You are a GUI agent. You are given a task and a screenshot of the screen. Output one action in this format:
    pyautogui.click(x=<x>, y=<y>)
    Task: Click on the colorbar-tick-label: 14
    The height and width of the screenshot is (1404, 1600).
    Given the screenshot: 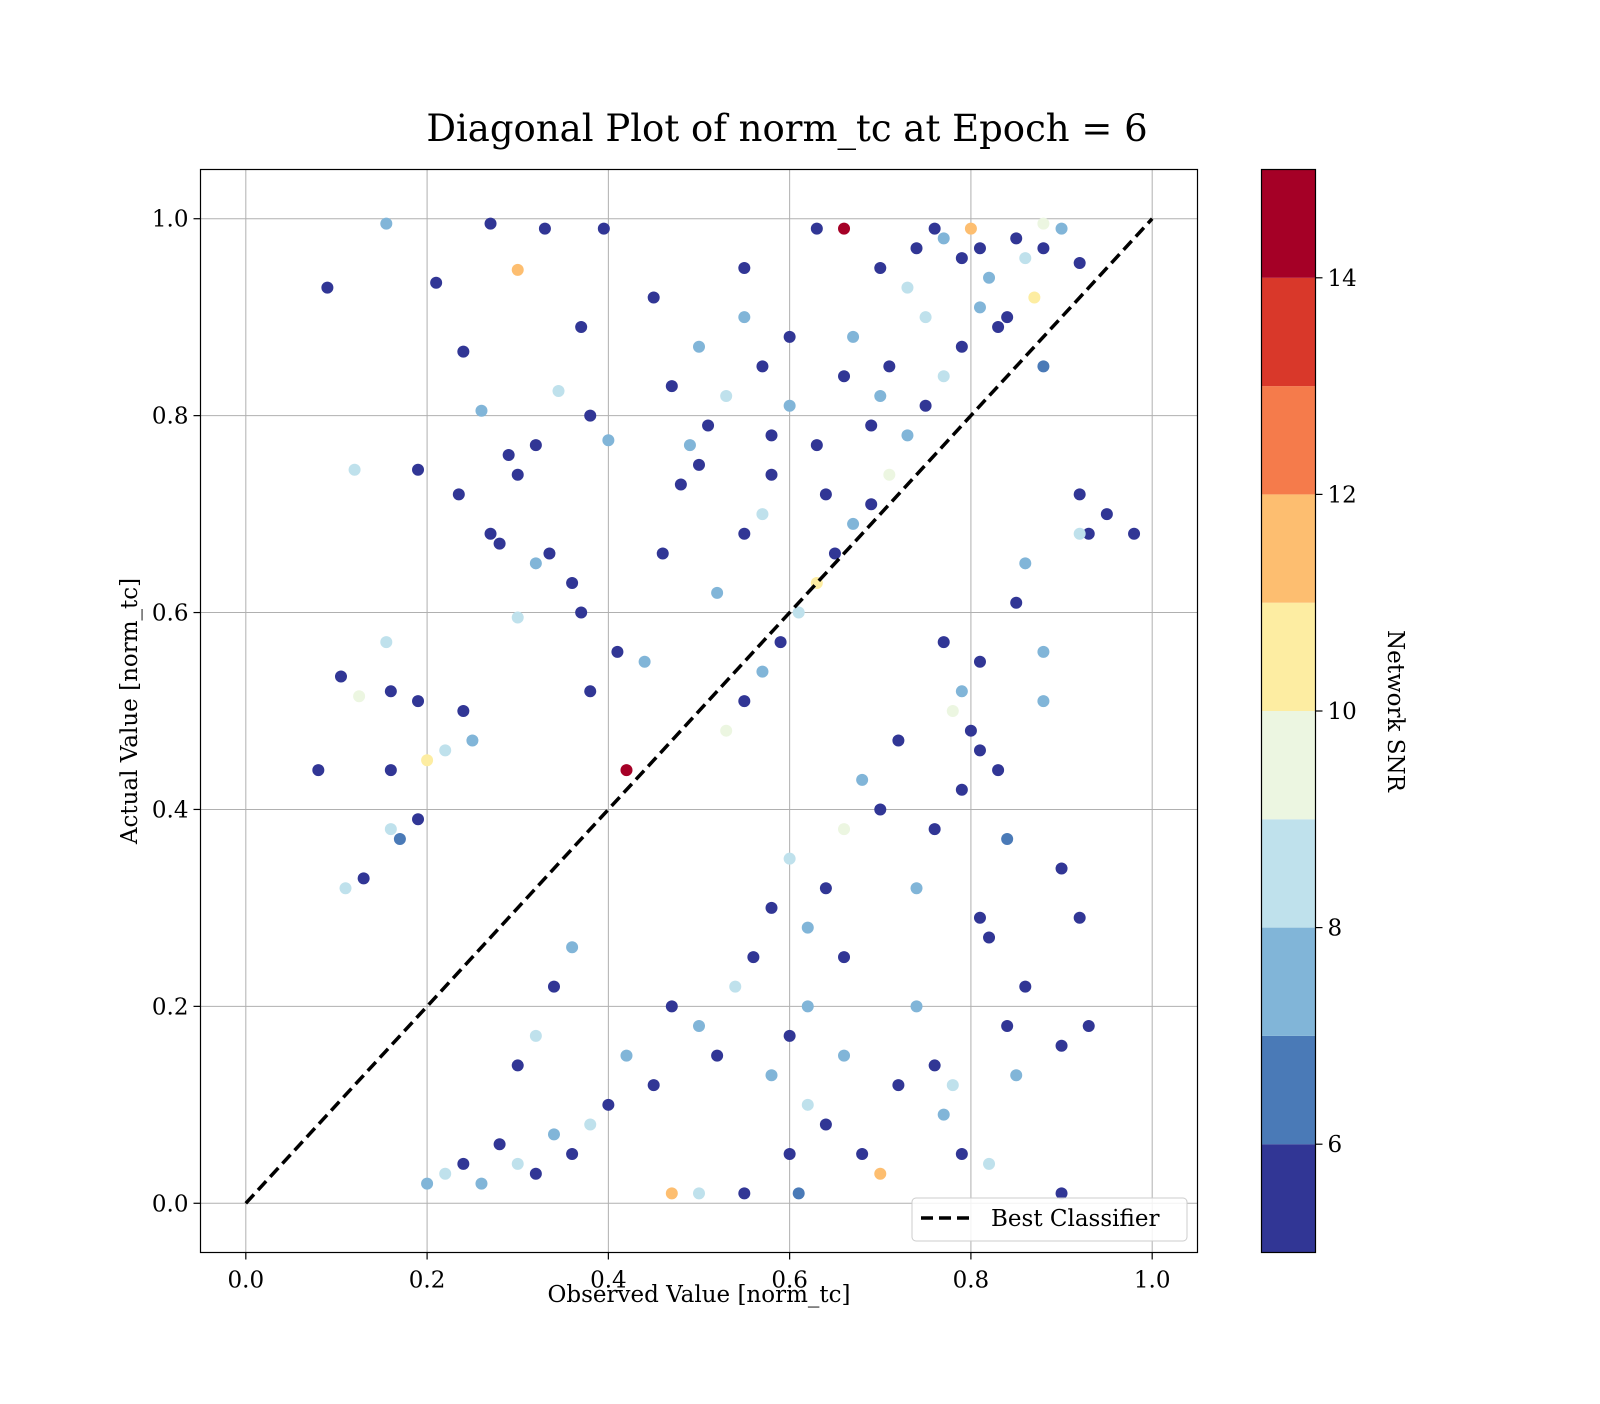 What is the action you would take?
    pyautogui.click(x=1342, y=279)
    